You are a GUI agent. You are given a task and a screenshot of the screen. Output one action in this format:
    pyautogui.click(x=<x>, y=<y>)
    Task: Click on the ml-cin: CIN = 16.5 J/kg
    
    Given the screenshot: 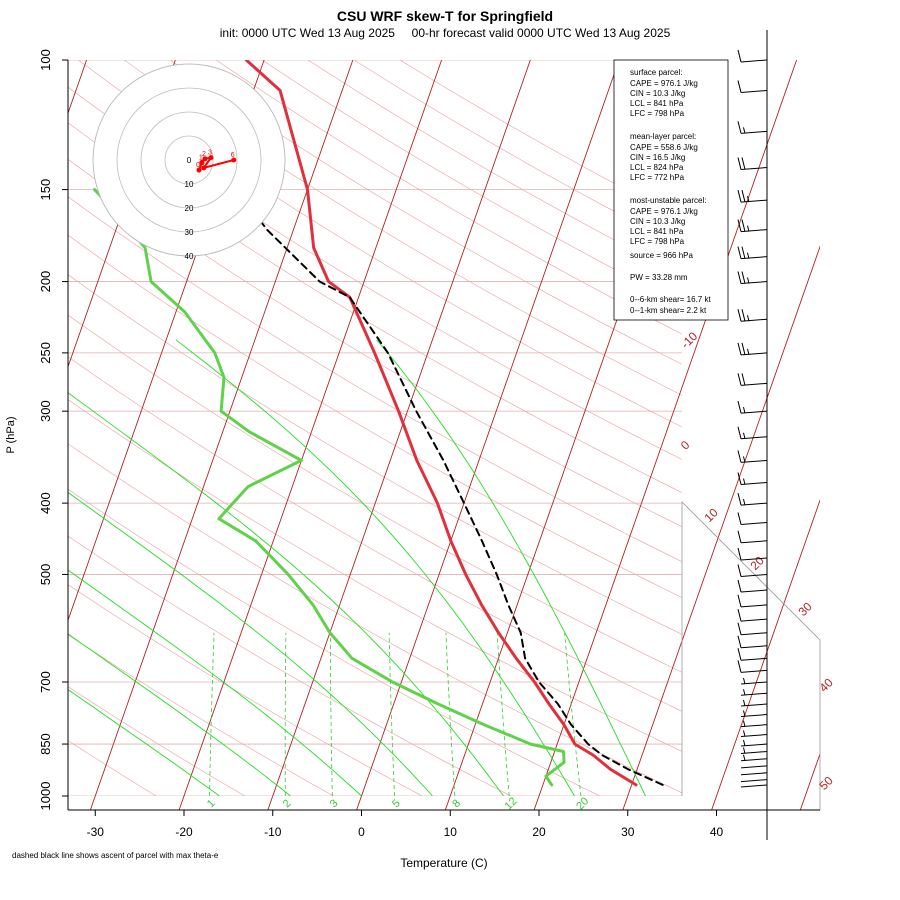 What is the action you would take?
    pyautogui.click(x=657, y=157)
    